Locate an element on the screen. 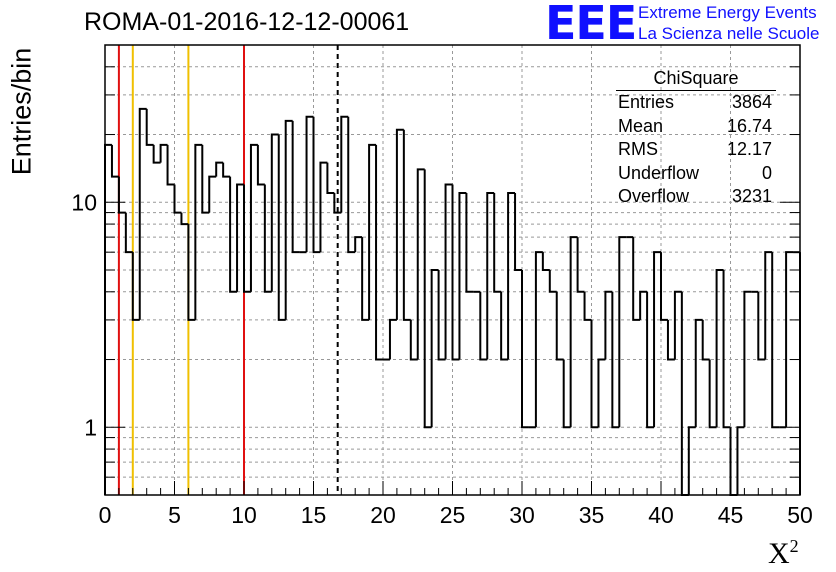 The width and height of the screenshot is (836, 572). stats-value: 0 is located at coordinates (766, 172).